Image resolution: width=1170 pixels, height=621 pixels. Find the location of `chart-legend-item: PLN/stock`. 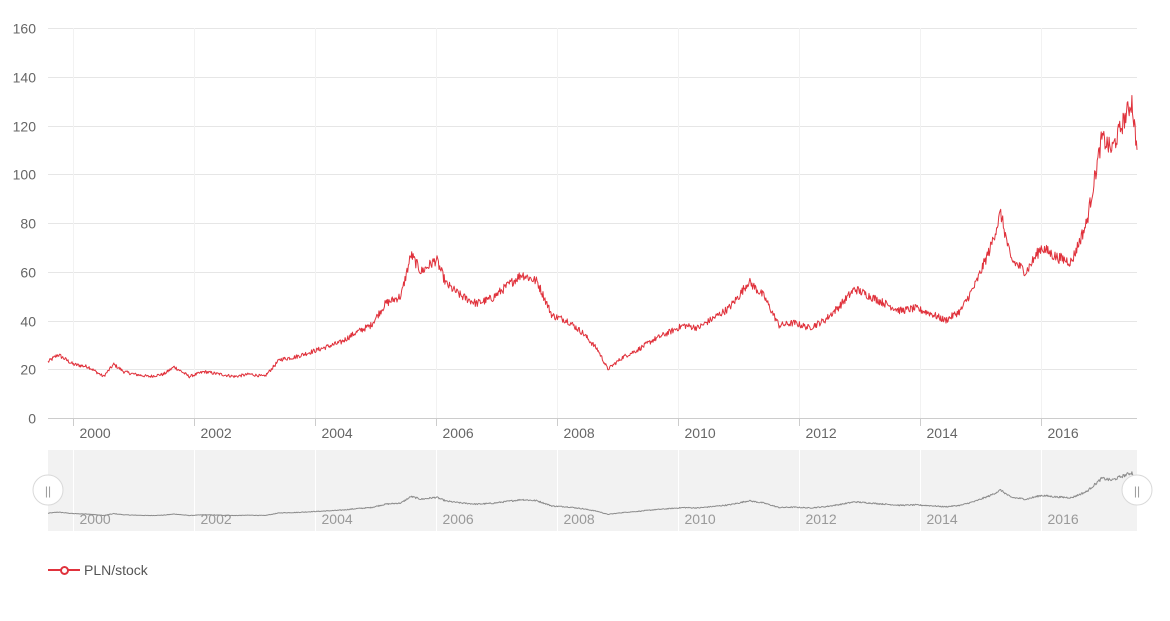

chart-legend-item: PLN/stock is located at coordinates (98, 570).